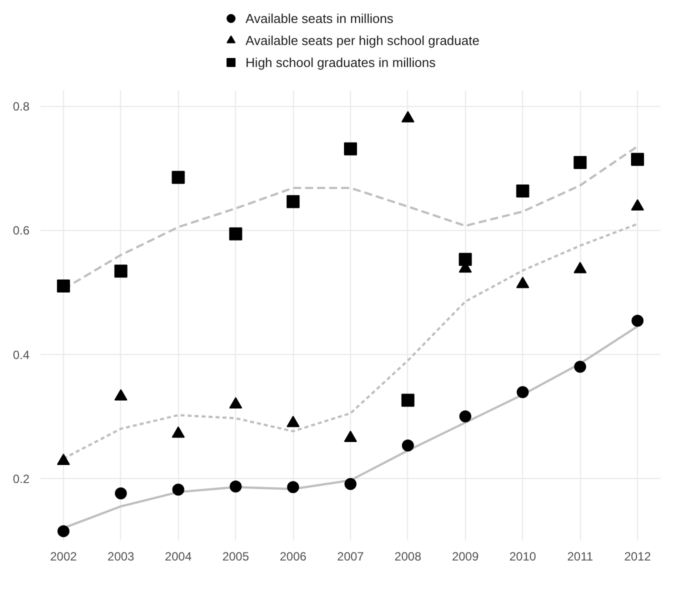 The height and width of the screenshot is (591, 686). Describe the element at coordinates (408, 557) in the screenshot. I see `x-tick-label: 2008` at that location.